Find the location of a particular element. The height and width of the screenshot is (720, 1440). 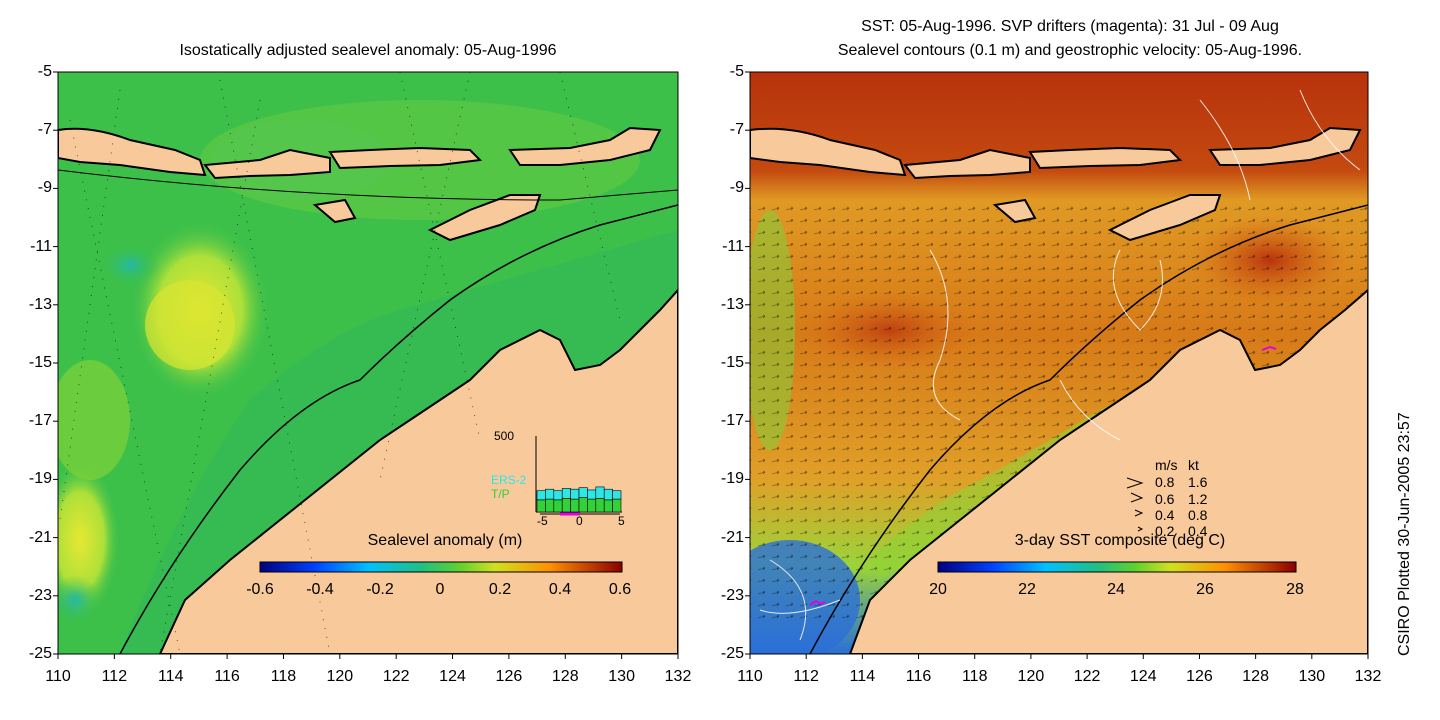

right-x-tick-label: 116 is located at coordinates (918, 676).